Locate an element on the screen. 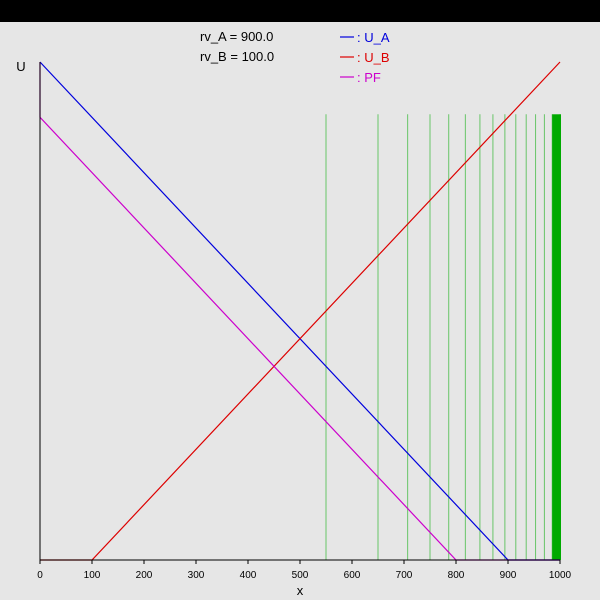 The height and width of the screenshot is (600, 600). legend-label-1: : U_B is located at coordinates (373, 57).